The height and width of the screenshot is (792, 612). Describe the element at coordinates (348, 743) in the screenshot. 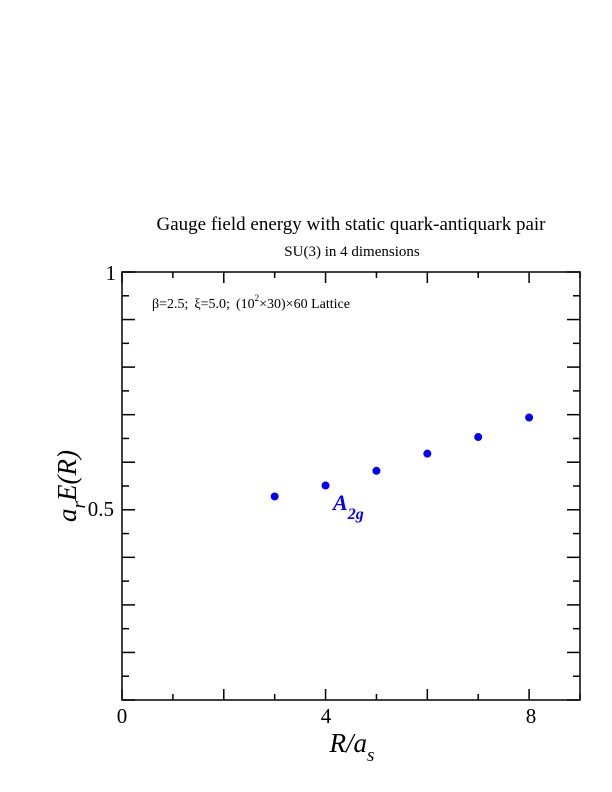

I see `x-axis-label-main: R/a` at that location.